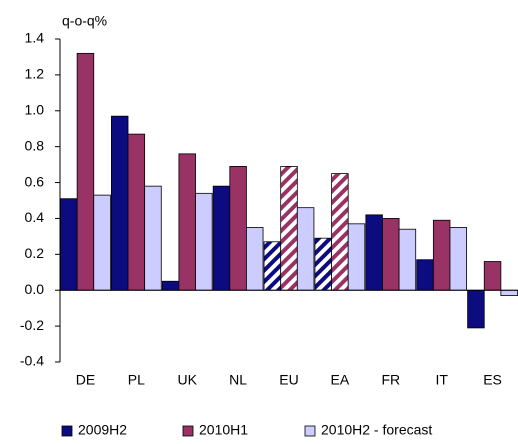 The image size is (518, 444). I want to click on y-tick-label: 0.0, so click(35, 289).